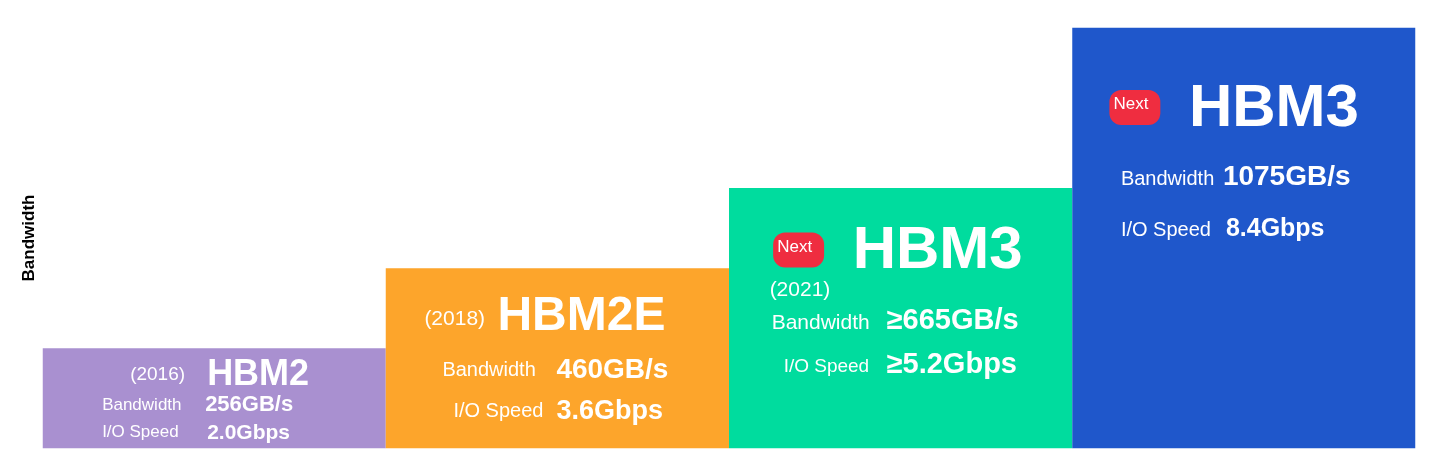  Describe the element at coordinates (1286, 175) in the screenshot. I see `data-label: 1075GB/s` at that location.